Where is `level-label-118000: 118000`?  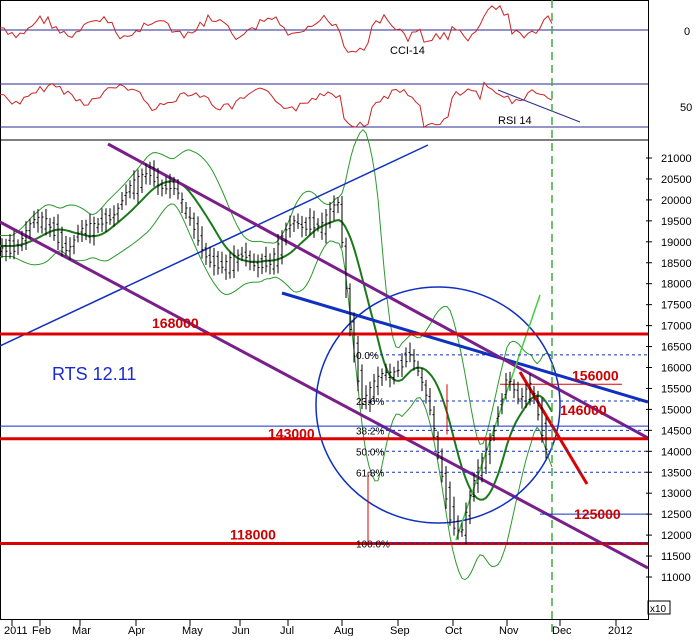
level-label-118000: 118000 is located at coordinates (253, 534).